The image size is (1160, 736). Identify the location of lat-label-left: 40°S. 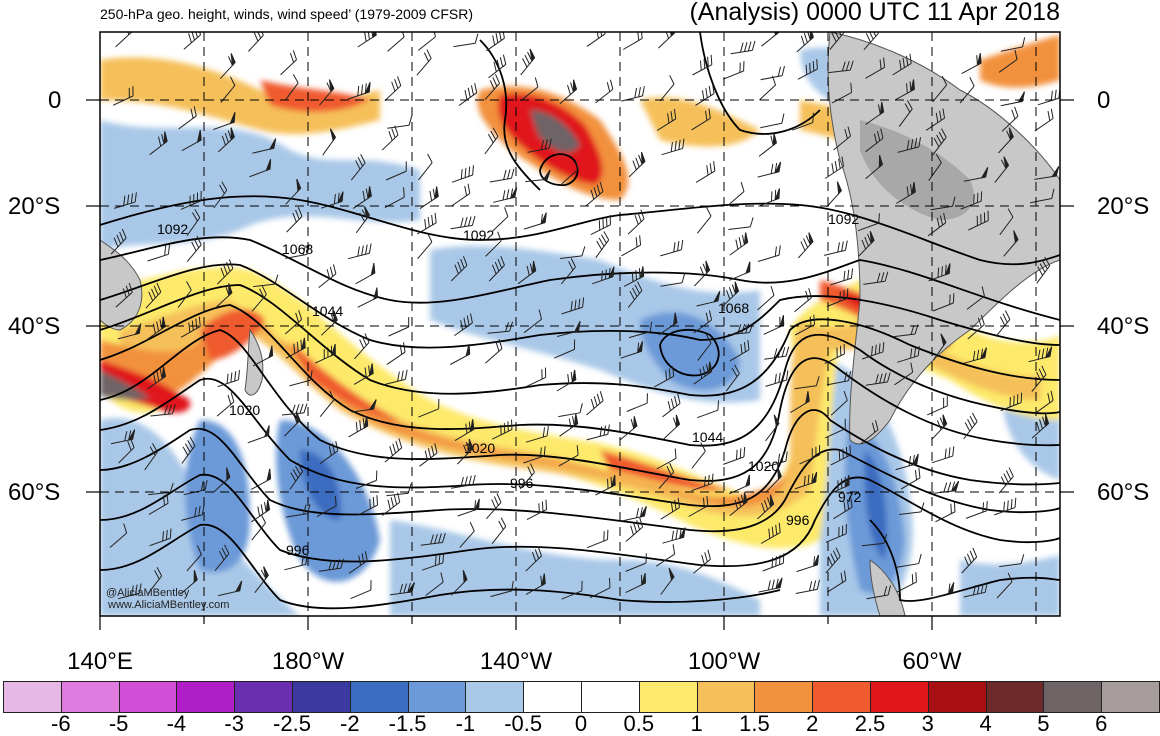
(34, 326).